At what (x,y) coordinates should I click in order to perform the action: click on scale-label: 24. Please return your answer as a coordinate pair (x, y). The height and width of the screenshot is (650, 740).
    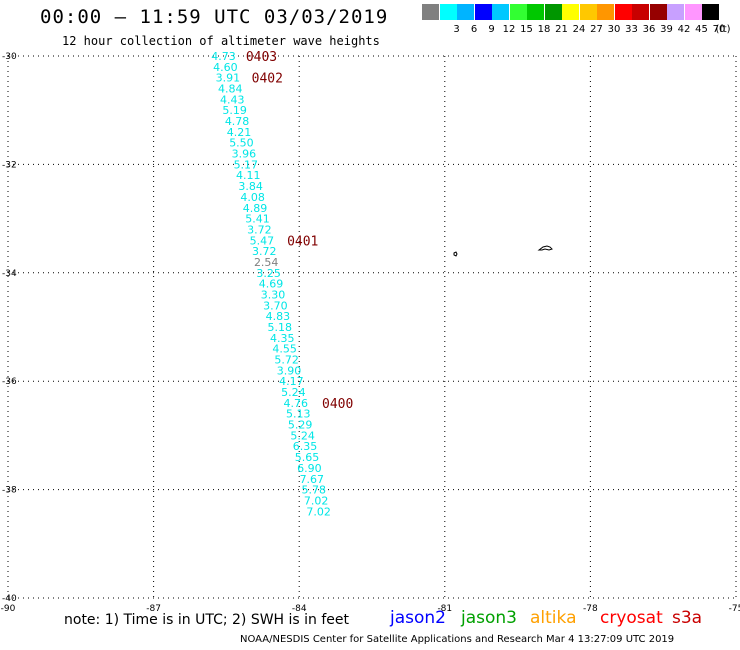
    Looking at the image, I should click on (579, 29).